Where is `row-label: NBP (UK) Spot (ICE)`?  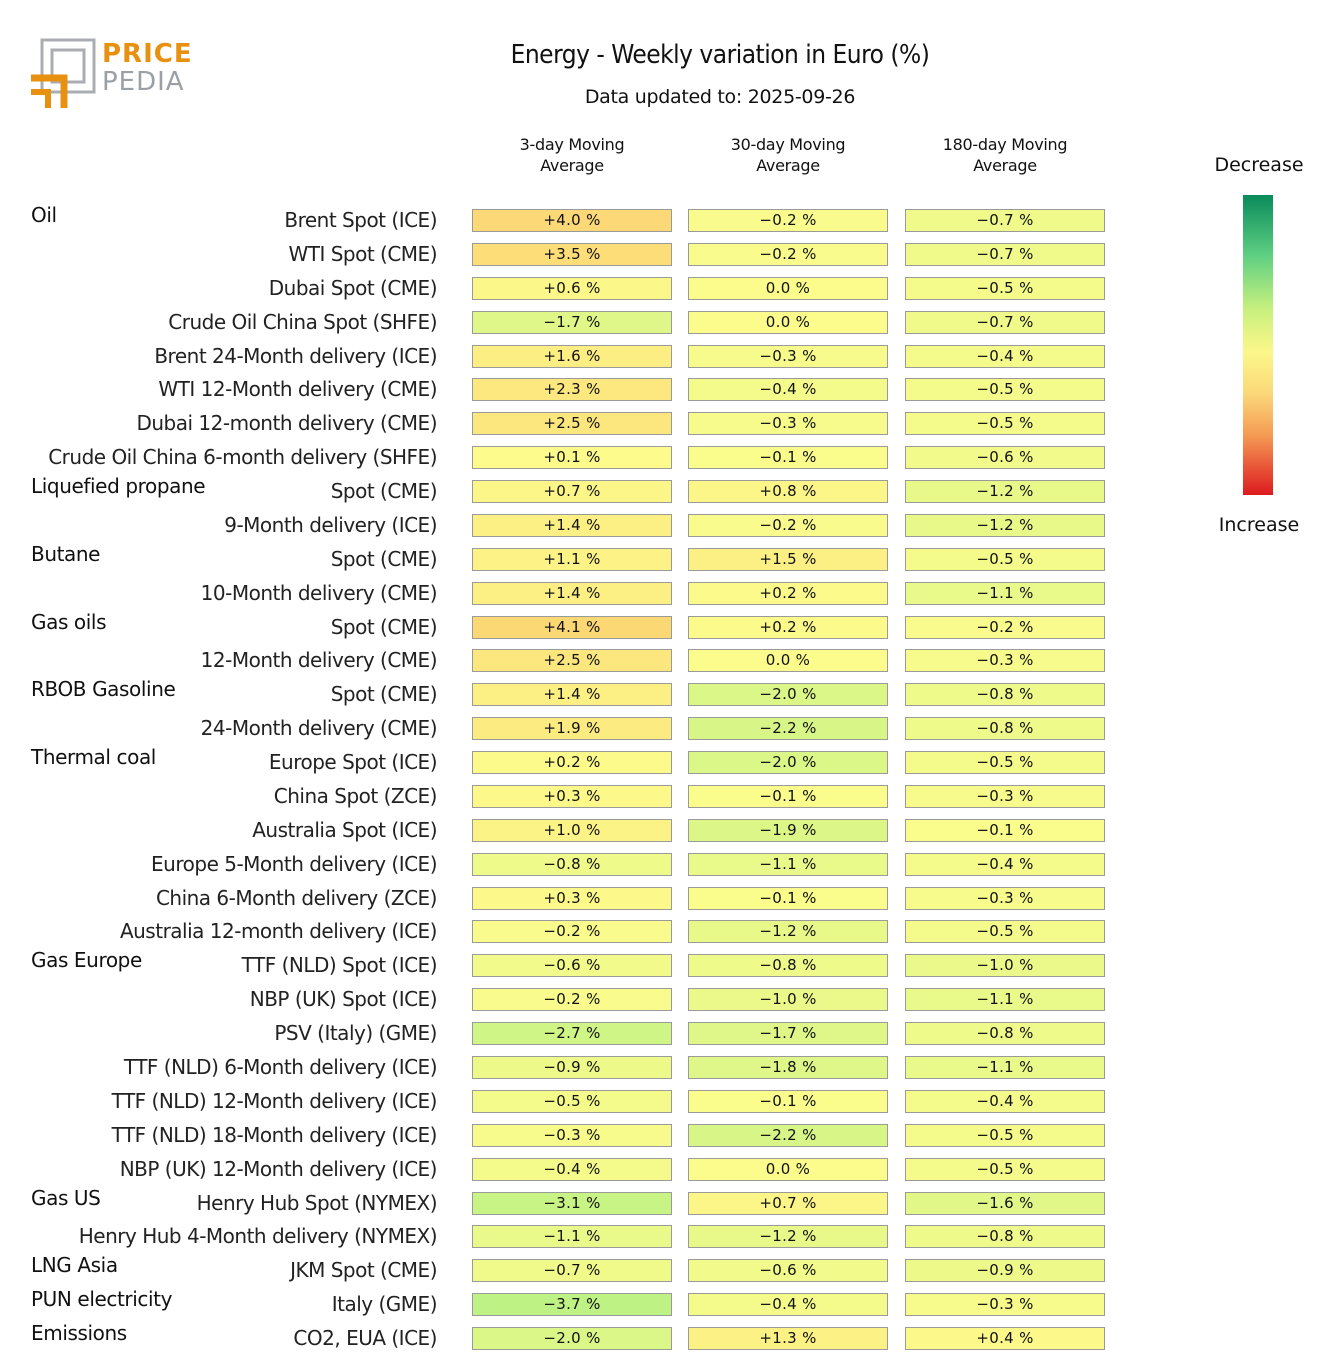 row-label: NBP (UK) Spot (ICE) is located at coordinates (343, 999).